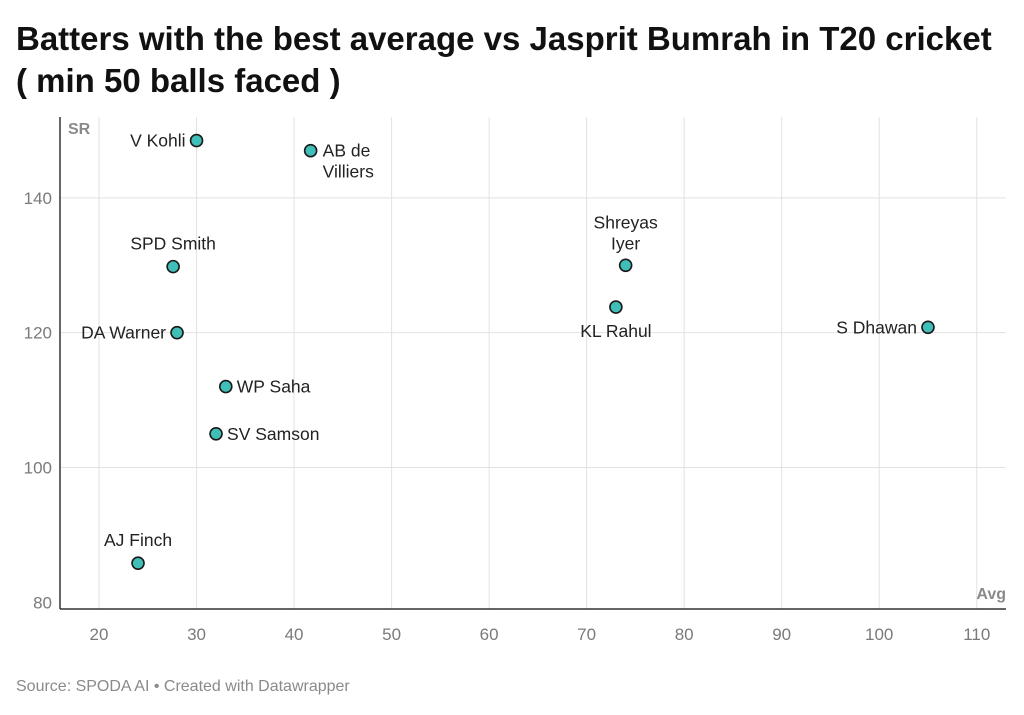 Image resolution: width=1024 pixels, height=715 pixels. I want to click on y-tick-label-120: 120, so click(38, 333).